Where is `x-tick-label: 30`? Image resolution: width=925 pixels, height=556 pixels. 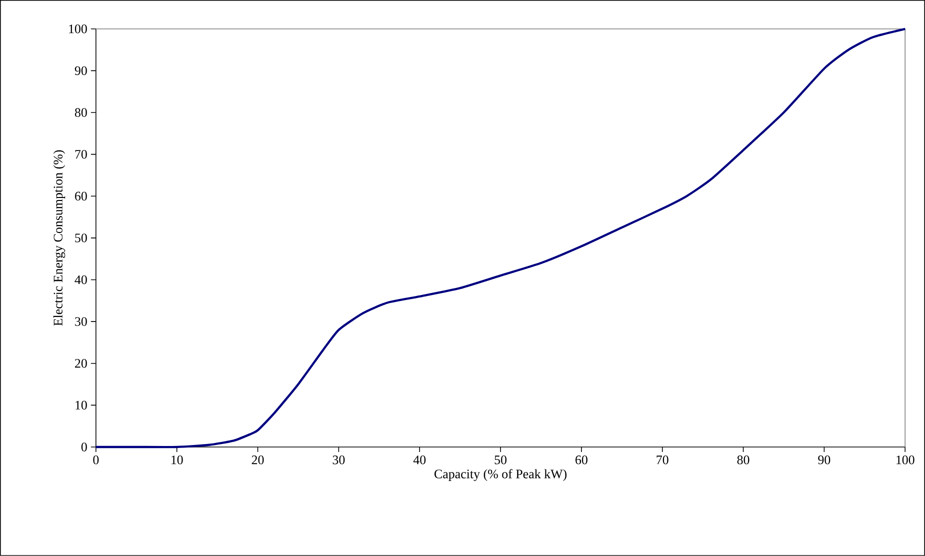
x-tick-label: 30 is located at coordinates (338, 460).